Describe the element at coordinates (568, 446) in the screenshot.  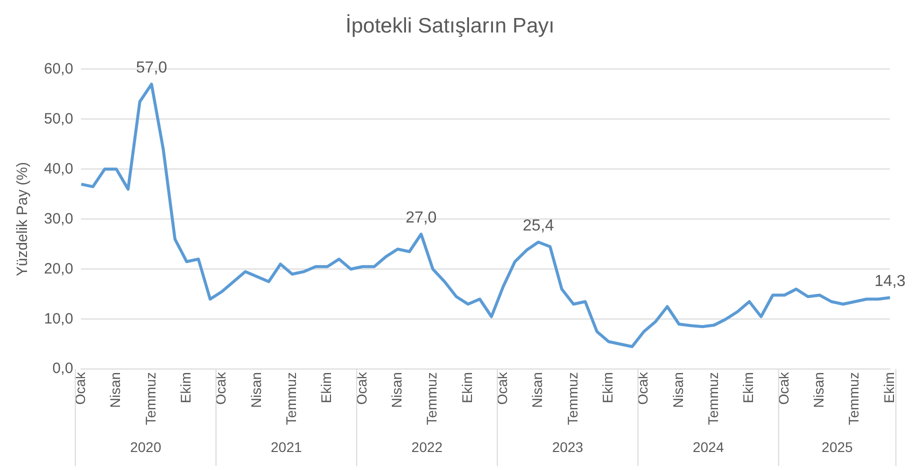
I see `text: 2023` at that location.